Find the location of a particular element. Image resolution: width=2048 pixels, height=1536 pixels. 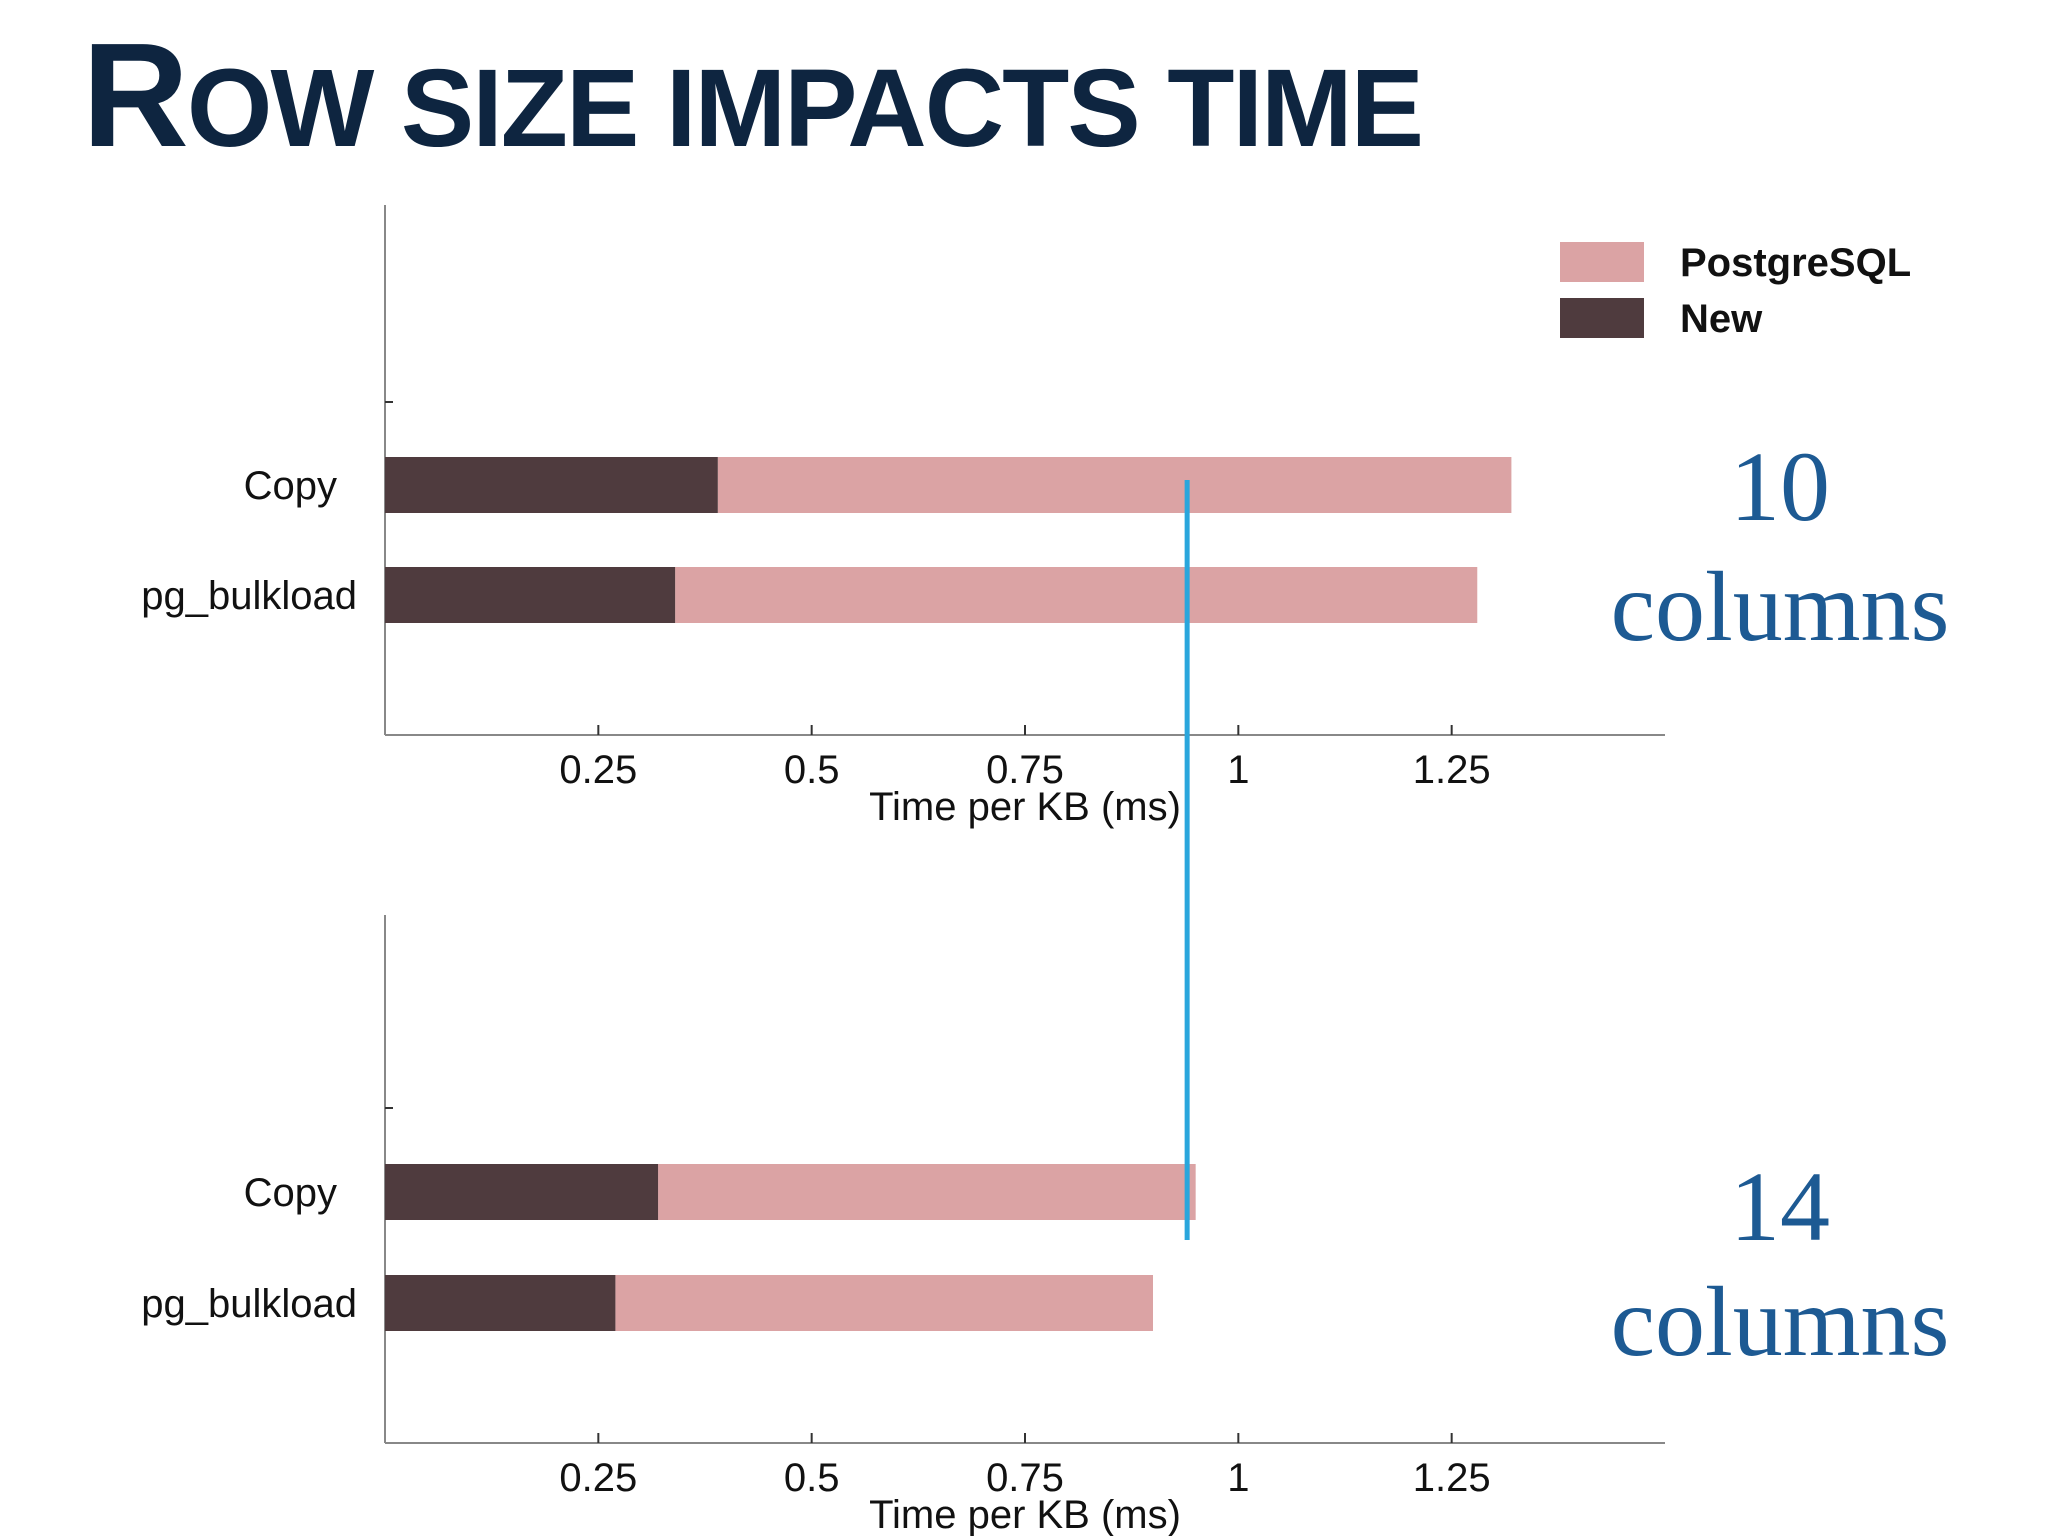

slide-title-initial: R is located at coordinates (135, 95).